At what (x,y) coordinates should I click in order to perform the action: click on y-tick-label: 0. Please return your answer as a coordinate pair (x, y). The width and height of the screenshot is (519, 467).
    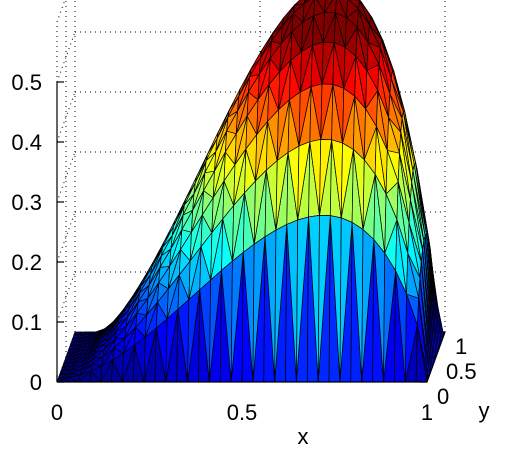
    Looking at the image, I should click on (443, 396).